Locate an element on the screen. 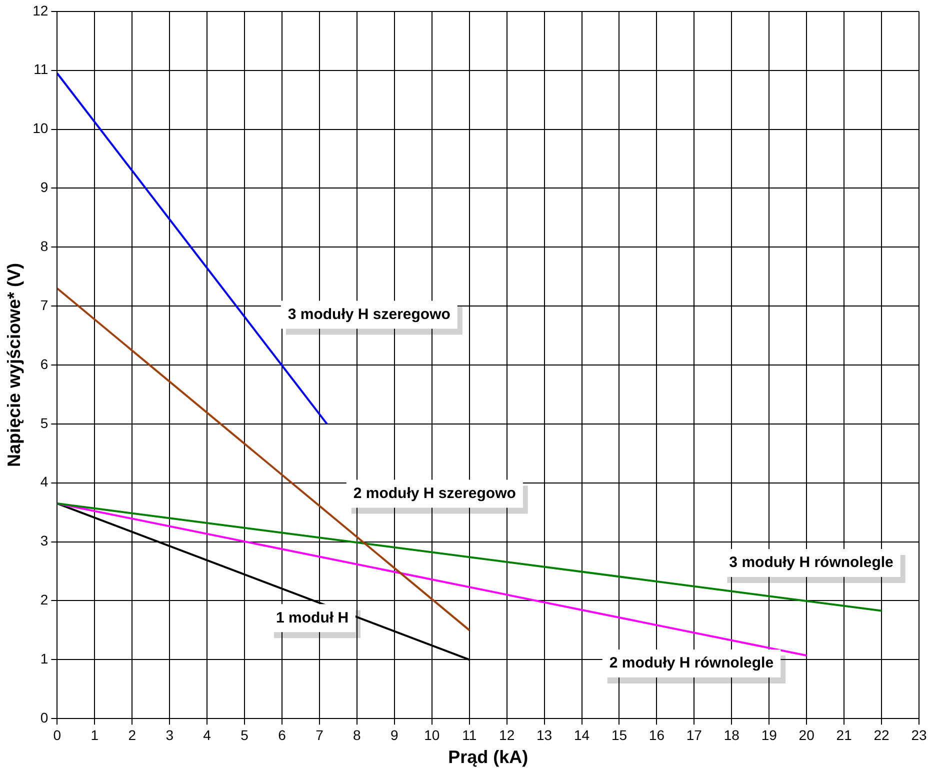 This screenshot has height=769, width=931. x-tick-label: 9 is located at coordinates (394, 734).